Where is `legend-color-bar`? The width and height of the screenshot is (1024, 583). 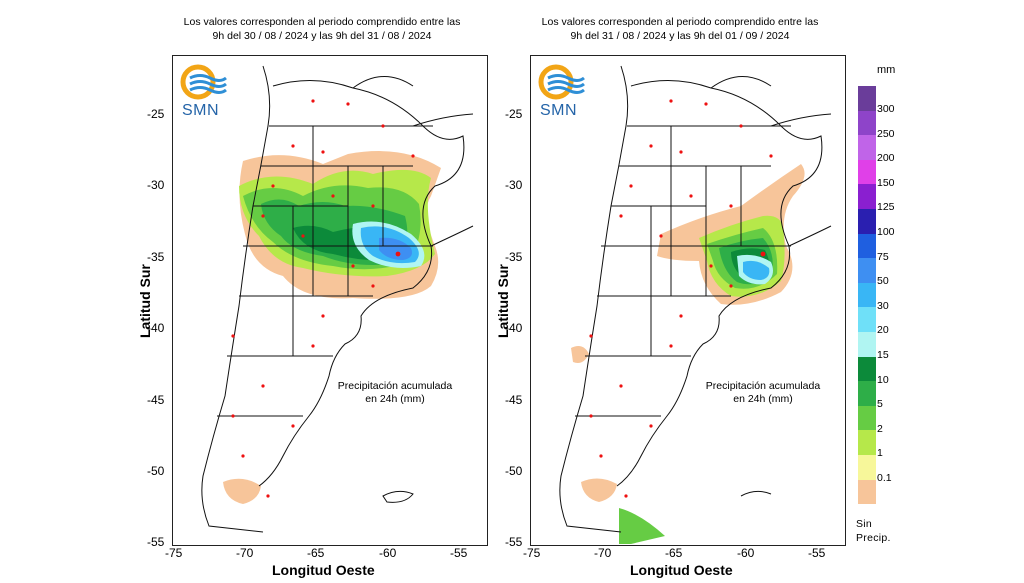 legend-color-bar is located at coordinates (867, 295).